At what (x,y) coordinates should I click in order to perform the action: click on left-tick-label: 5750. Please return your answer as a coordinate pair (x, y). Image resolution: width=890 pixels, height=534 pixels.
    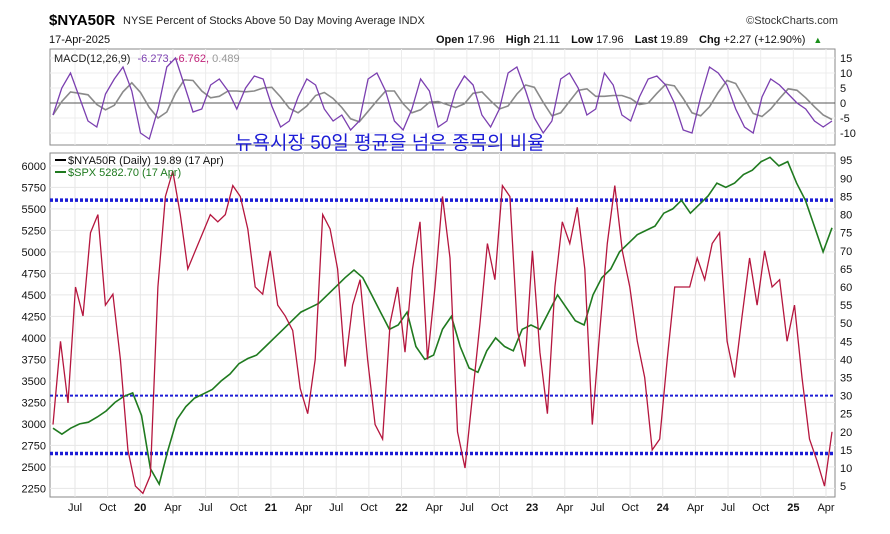
    Looking at the image, I should click on (34, 188).